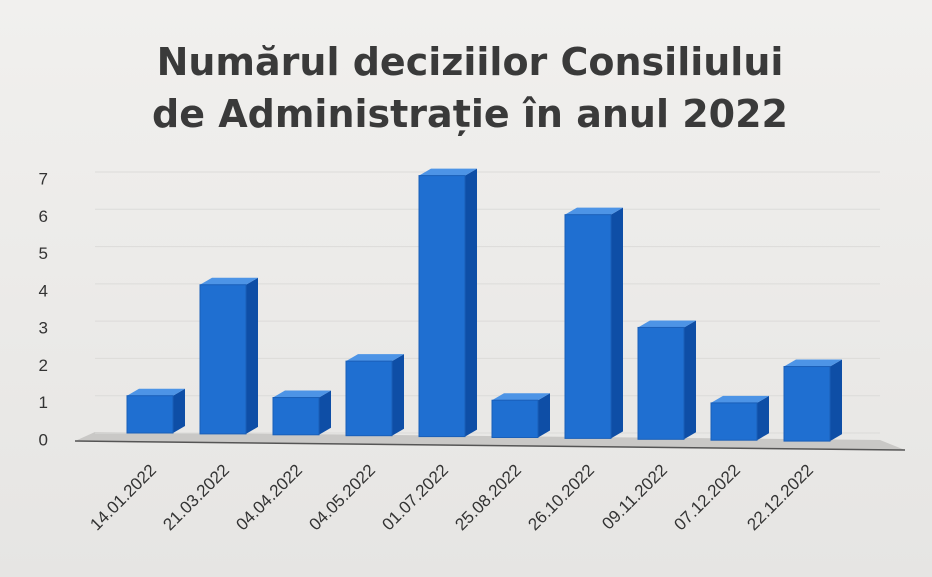 The width and height of the screenshot is (932, 577). What do you see at coordinates (43, 253) in the screenshot?
I see `y-tick-label: 5` at bounding box center [43, 253].